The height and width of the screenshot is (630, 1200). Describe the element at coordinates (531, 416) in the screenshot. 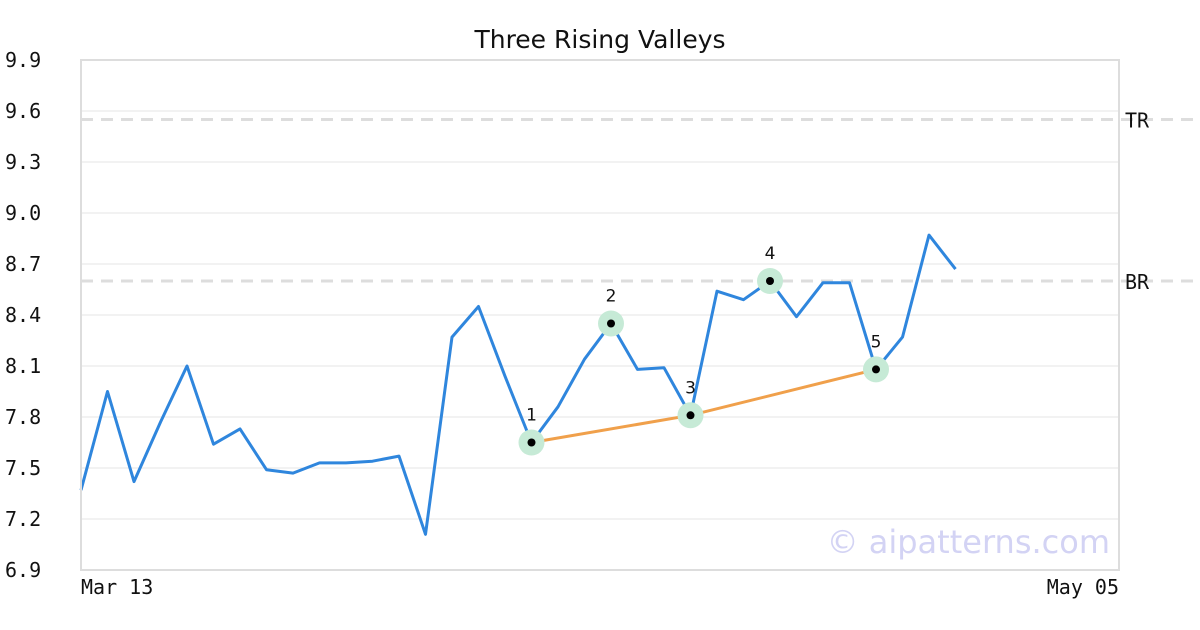

I see `pattern-point-label: 1` at that location.